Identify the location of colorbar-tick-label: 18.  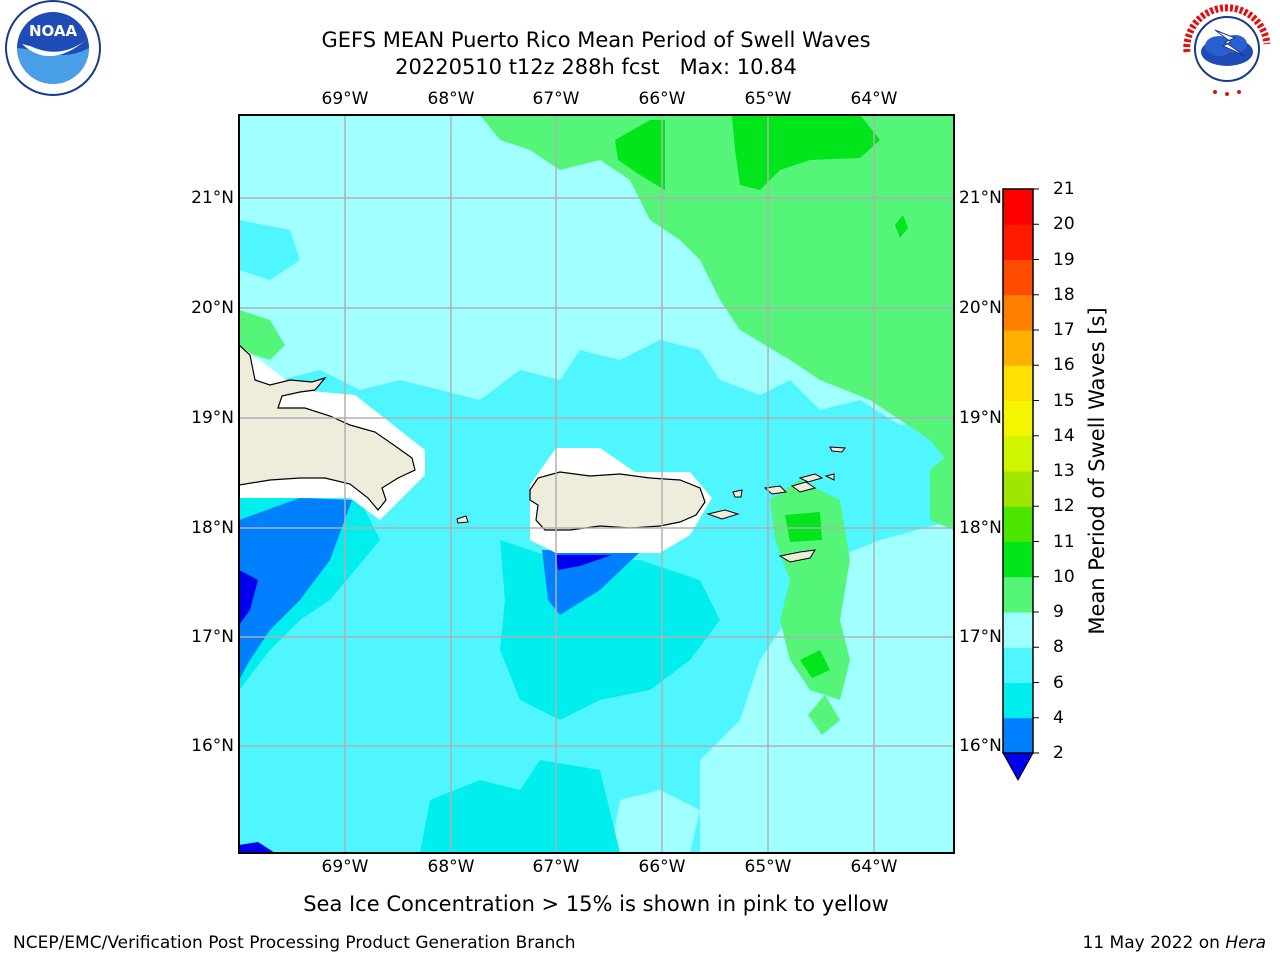
(1064, 294).